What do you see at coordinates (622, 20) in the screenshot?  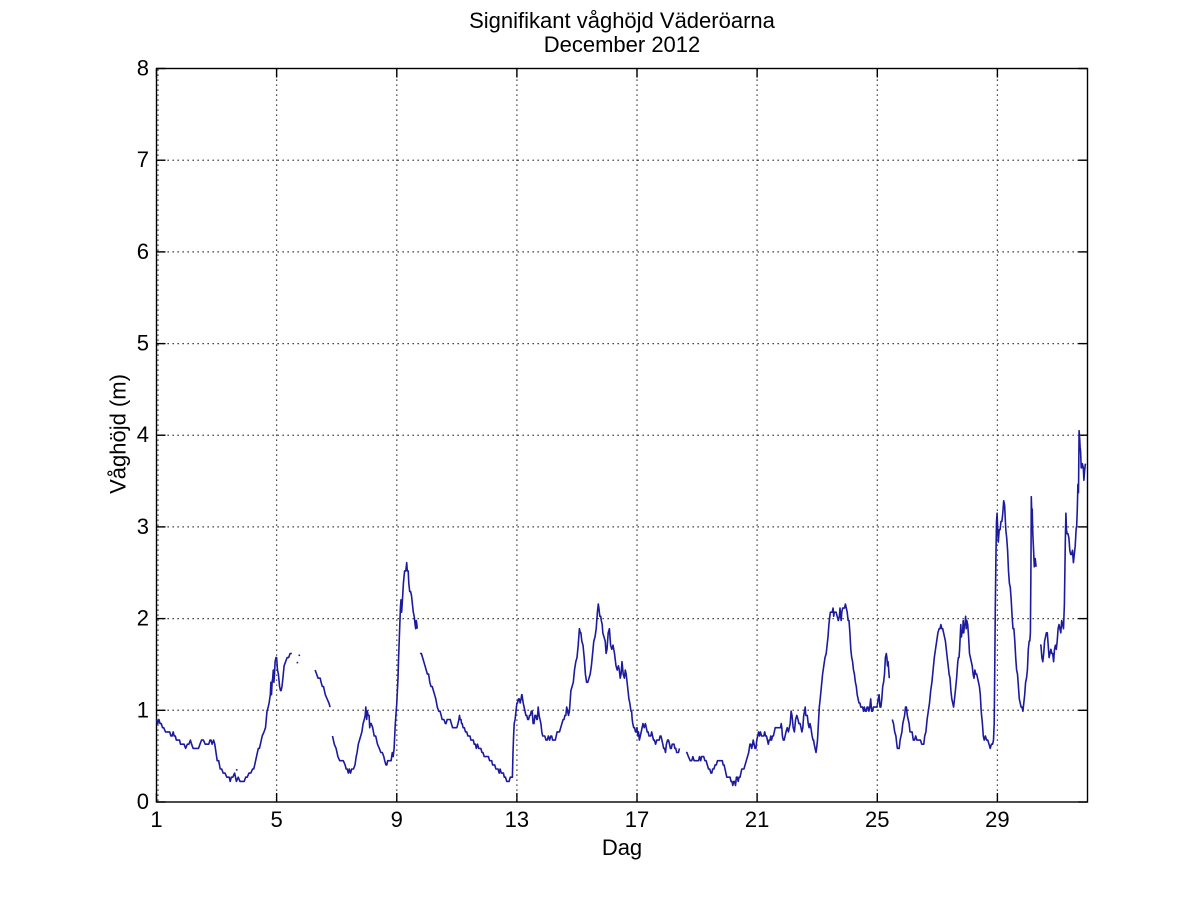 I see `svg-text: Signifikant våghöjd Väderöarna` at bounding box center [622, 20].